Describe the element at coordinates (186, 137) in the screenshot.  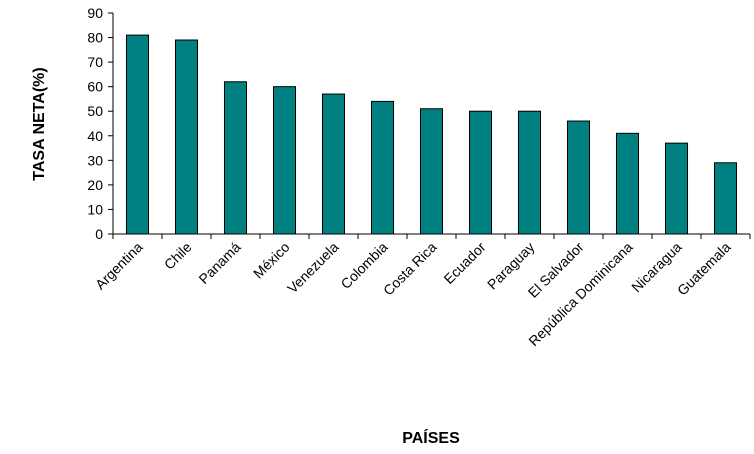
I see `bar-chile` at that location.